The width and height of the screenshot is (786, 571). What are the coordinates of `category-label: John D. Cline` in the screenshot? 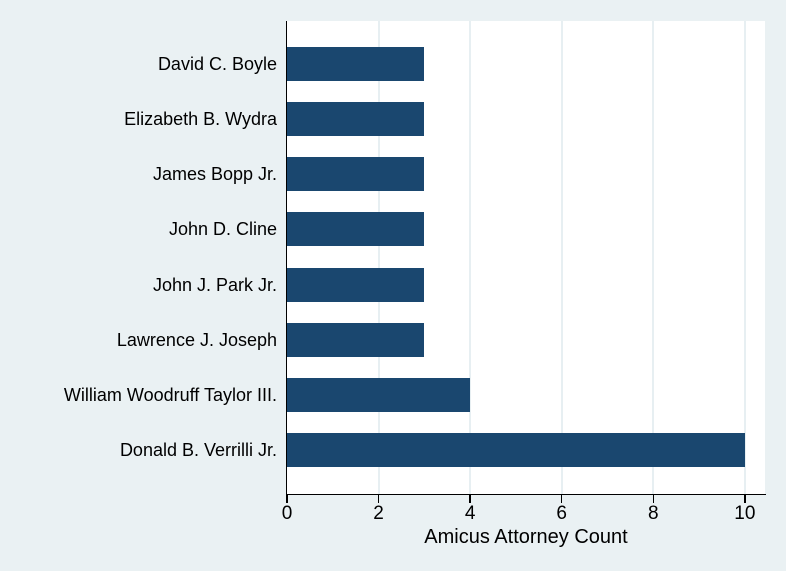 It's located at (222, 229).